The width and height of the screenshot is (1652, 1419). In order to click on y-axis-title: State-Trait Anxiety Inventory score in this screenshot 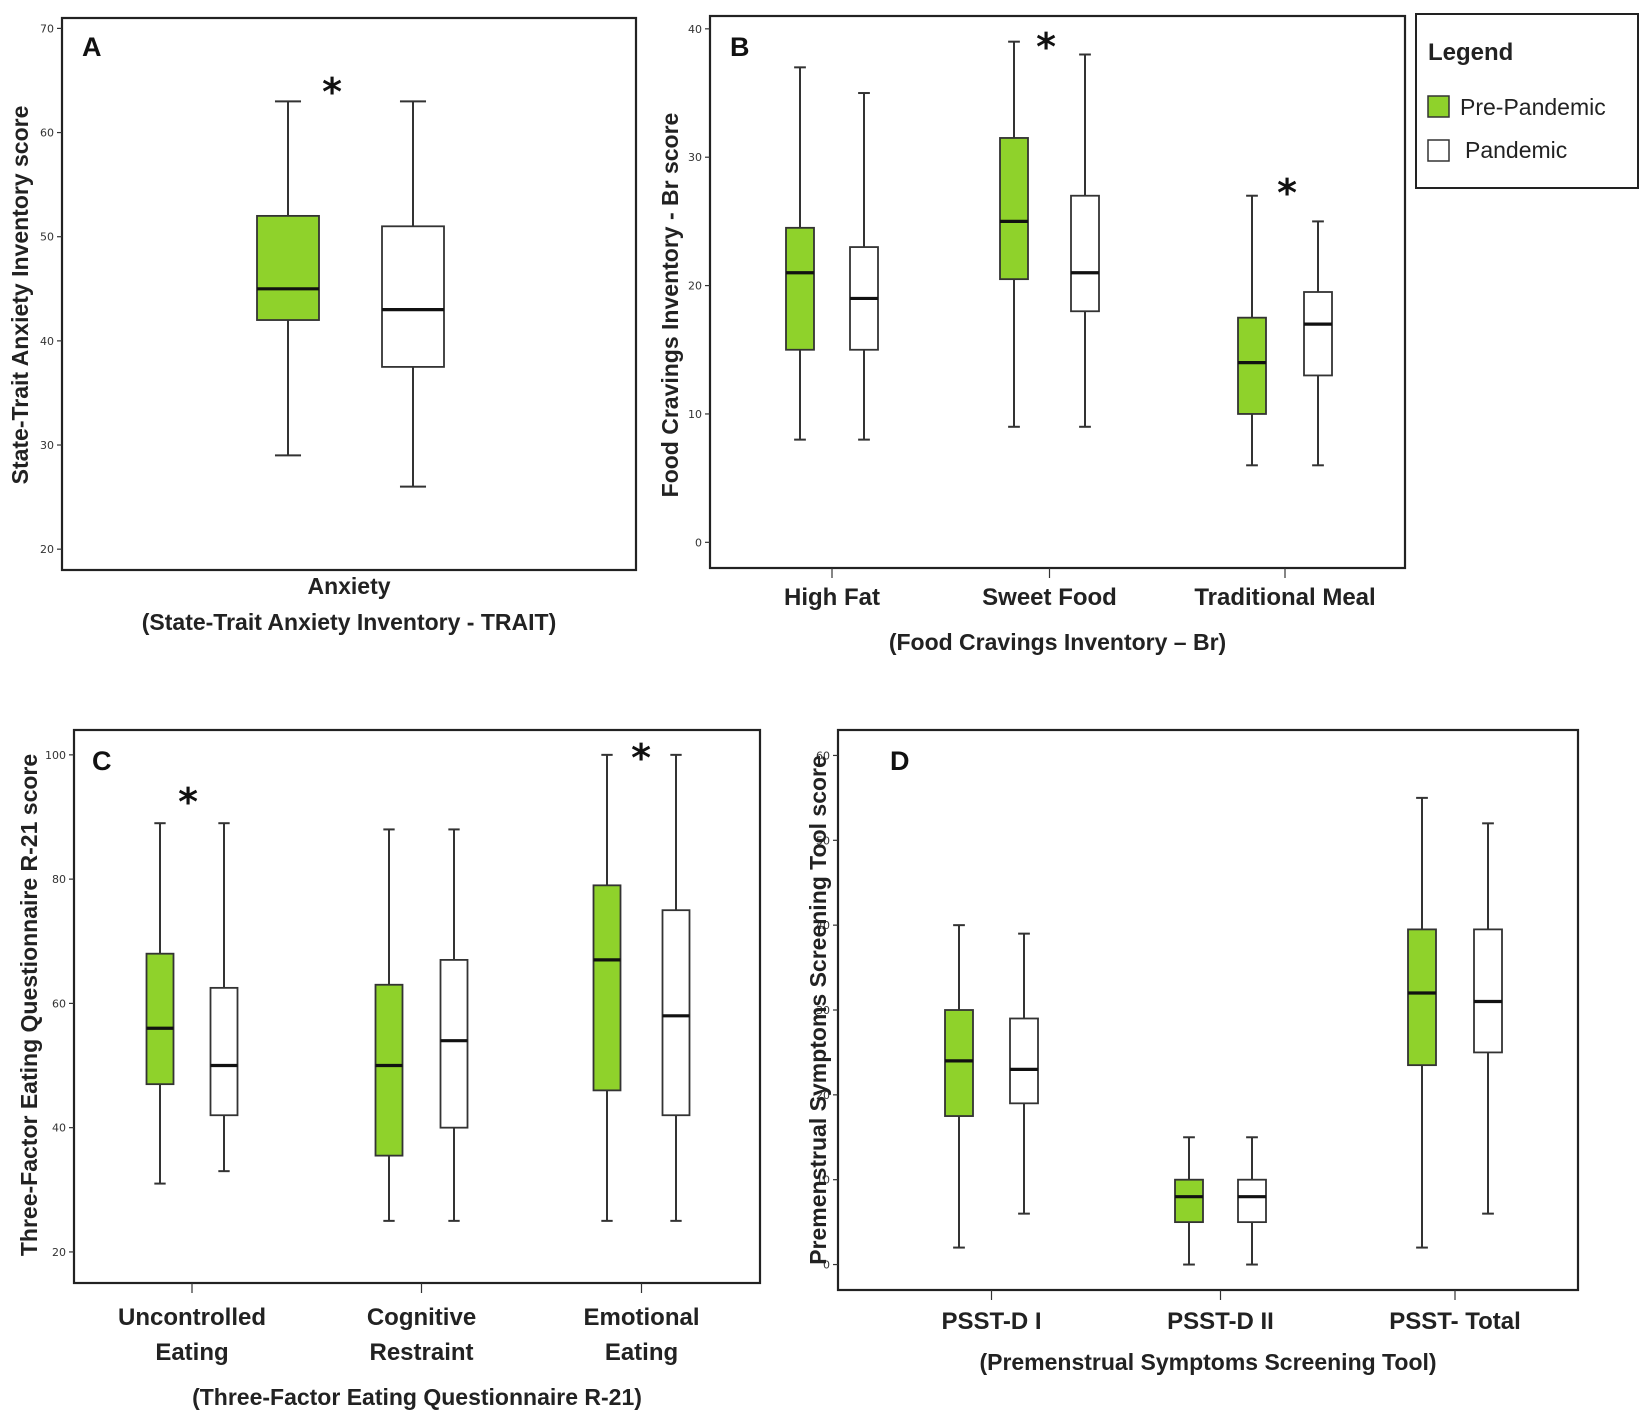, I will do `click(20, 295)`.